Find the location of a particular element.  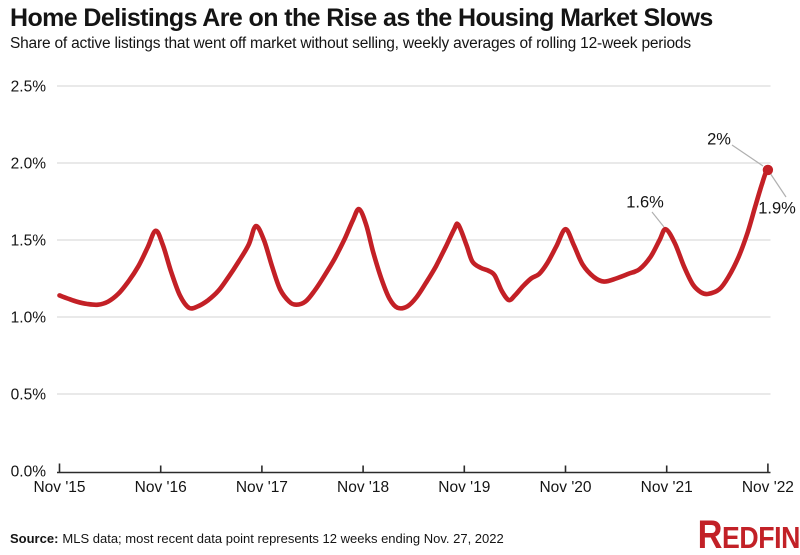

x-tick-label: Nov '21 is located at coordinates (667, 487).